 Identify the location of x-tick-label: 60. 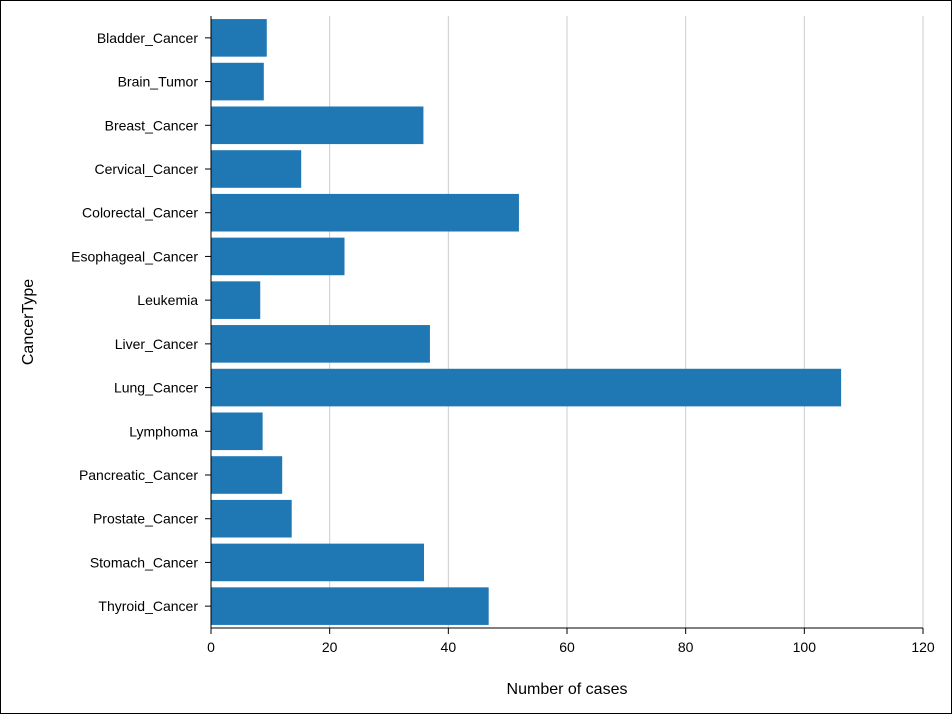
(567, 647).